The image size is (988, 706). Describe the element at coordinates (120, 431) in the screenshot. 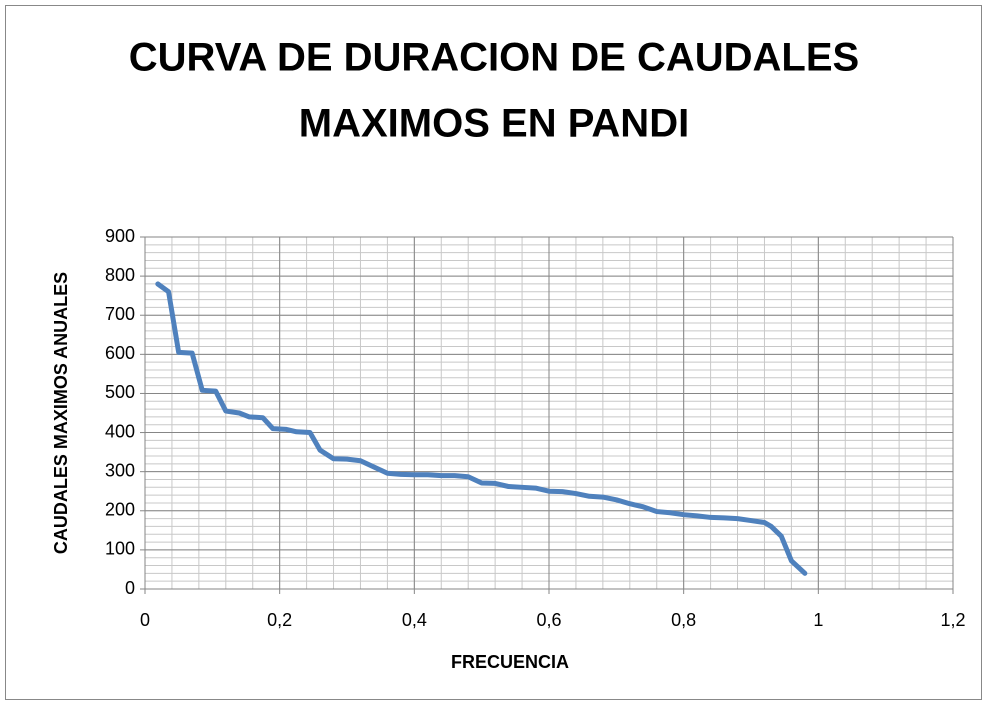

I see `y-tick-label: 400` at that location.